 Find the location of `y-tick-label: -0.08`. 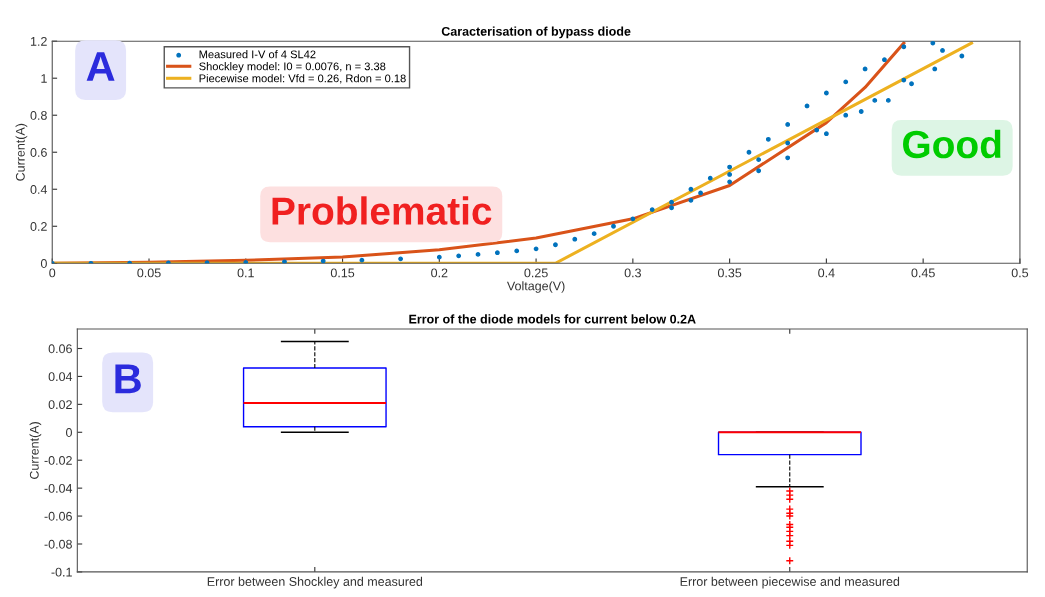

y-tick-label: -0.08 is located at coordinates (58, 544).